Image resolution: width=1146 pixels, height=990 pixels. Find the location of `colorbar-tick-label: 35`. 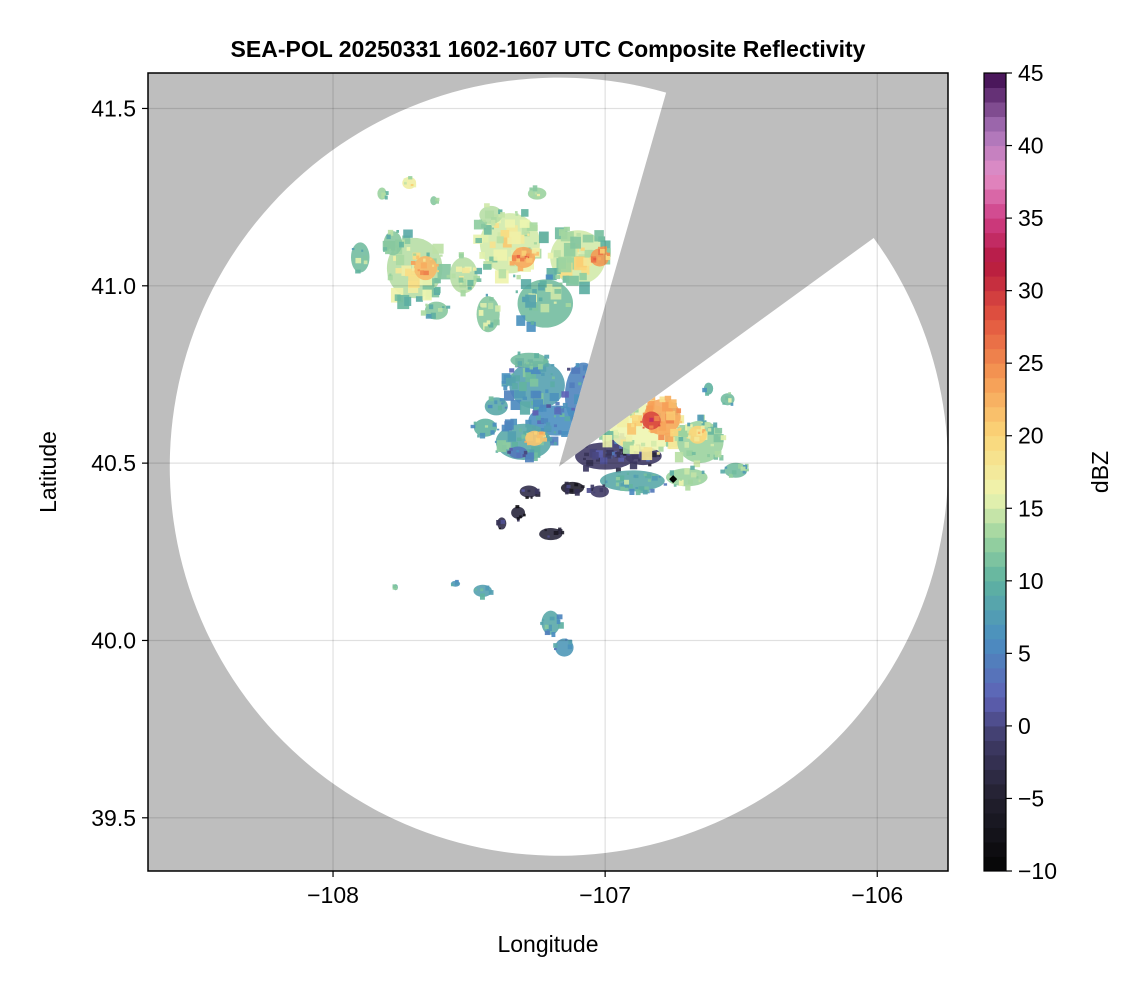

colorbar-tick-label: 35 is located at coordinates (1031, 218).